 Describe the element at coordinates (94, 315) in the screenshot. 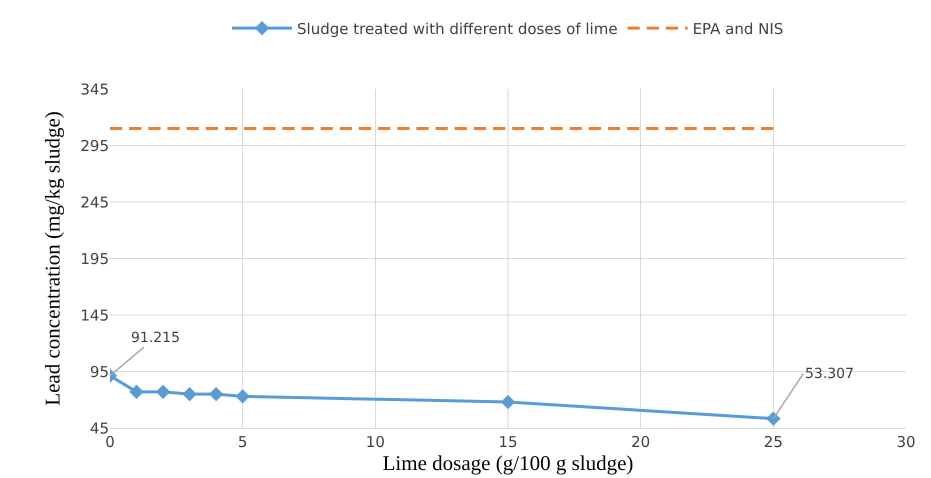

I see `y-tick-label: 145` at that location.